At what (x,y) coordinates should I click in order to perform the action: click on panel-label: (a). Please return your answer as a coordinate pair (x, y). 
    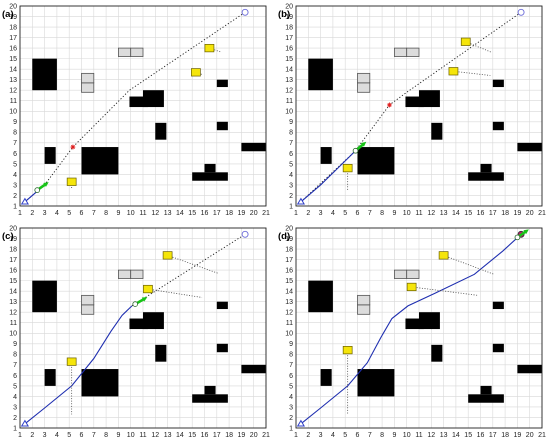
    Looking at the image, I should click on (8, 14).